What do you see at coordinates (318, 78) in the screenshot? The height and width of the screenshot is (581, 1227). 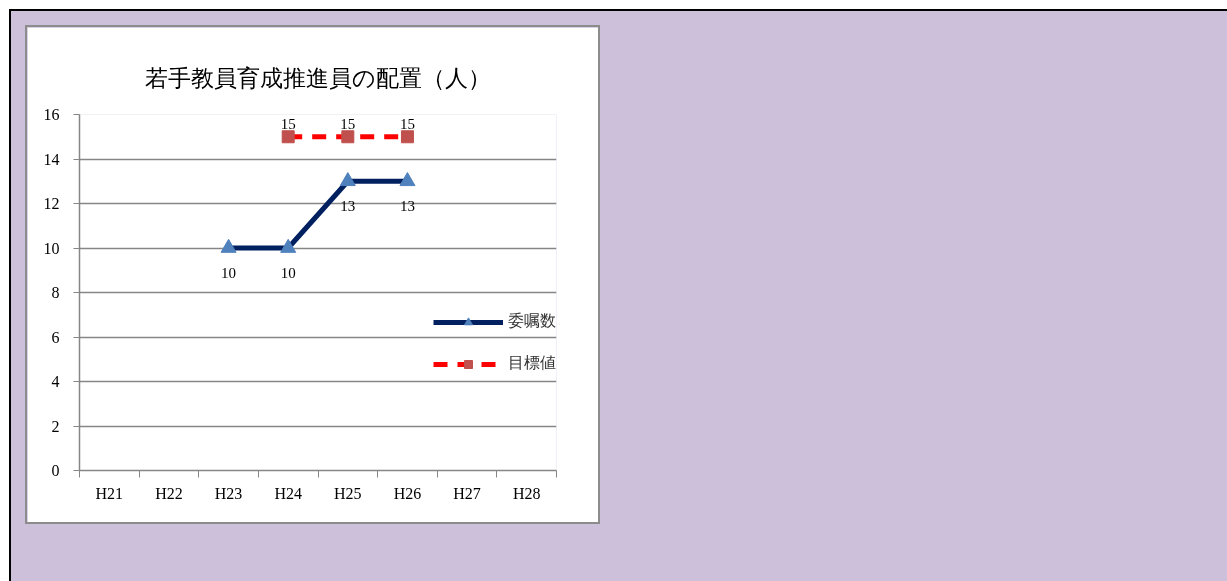 I see `chart-title: 若手教員育成推進員の配置（人）` at bounding box center [318, 78].